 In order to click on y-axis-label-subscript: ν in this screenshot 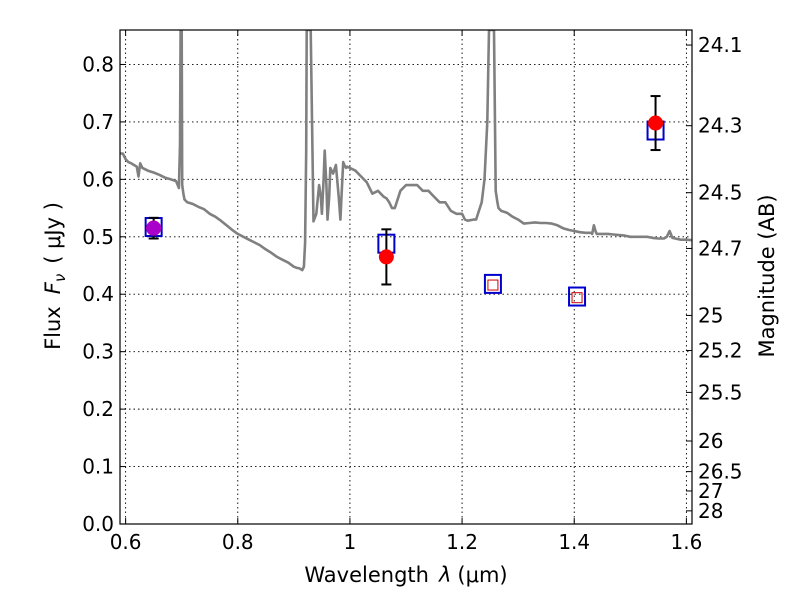, I will do `click(60, 278)`.